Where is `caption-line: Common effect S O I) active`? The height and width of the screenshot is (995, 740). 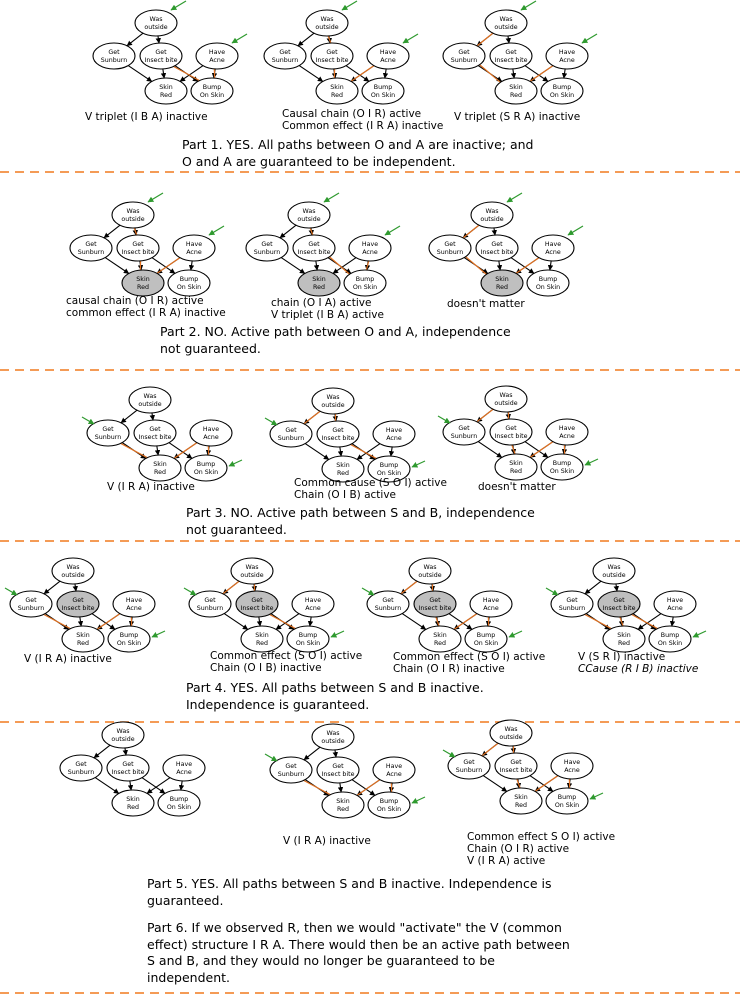 caption-line: Common effect S O I) active is located at coordinates (541, 837).